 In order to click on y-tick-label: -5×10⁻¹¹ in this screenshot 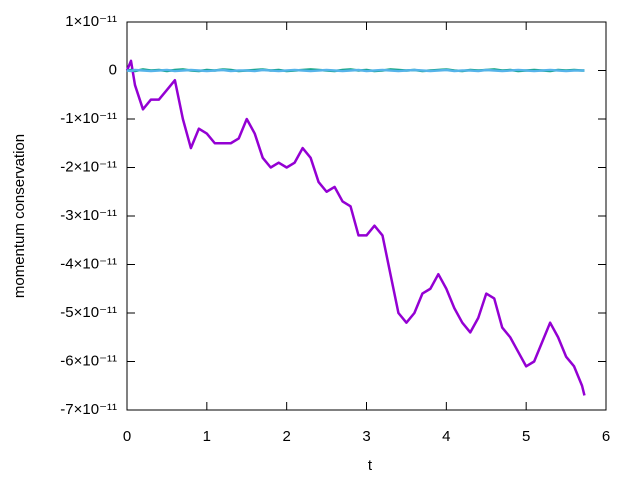, I will do `click(88, 312)`.